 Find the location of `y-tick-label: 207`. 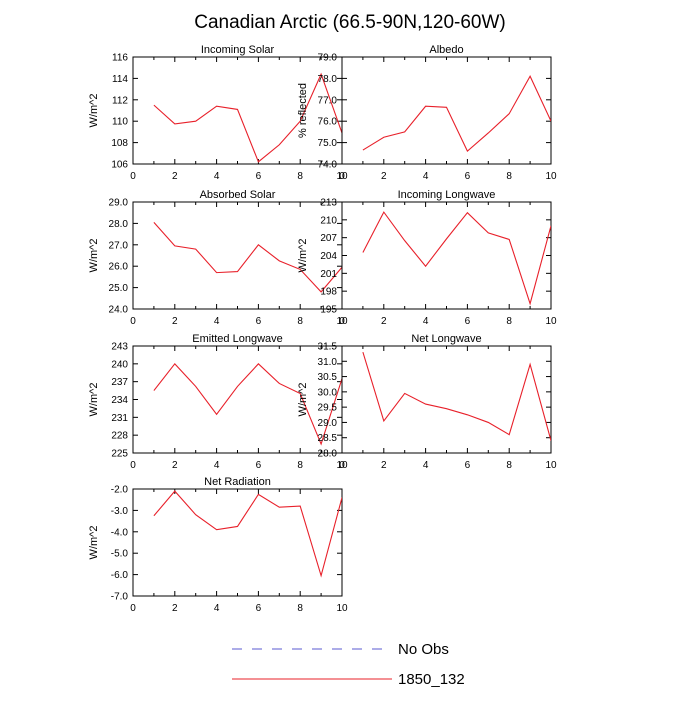

y-tick-label: 207 is located at coordinates (328, 238).